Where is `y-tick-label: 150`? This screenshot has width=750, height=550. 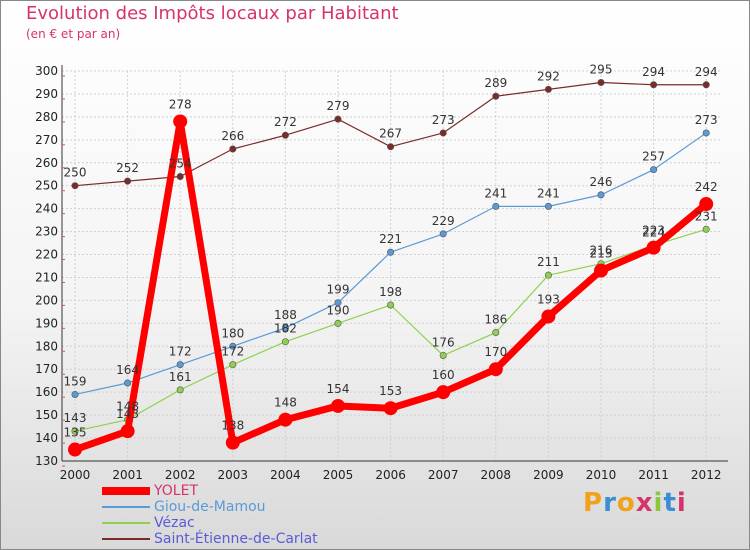
y-tick-label: 150 is located at coordinates (46, 415).